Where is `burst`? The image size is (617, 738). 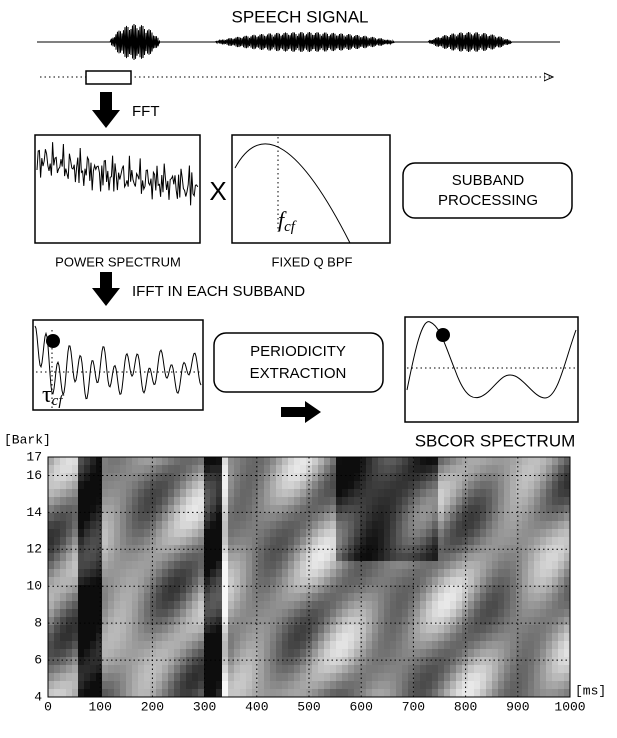 burst is located at coordinates (470, 42).